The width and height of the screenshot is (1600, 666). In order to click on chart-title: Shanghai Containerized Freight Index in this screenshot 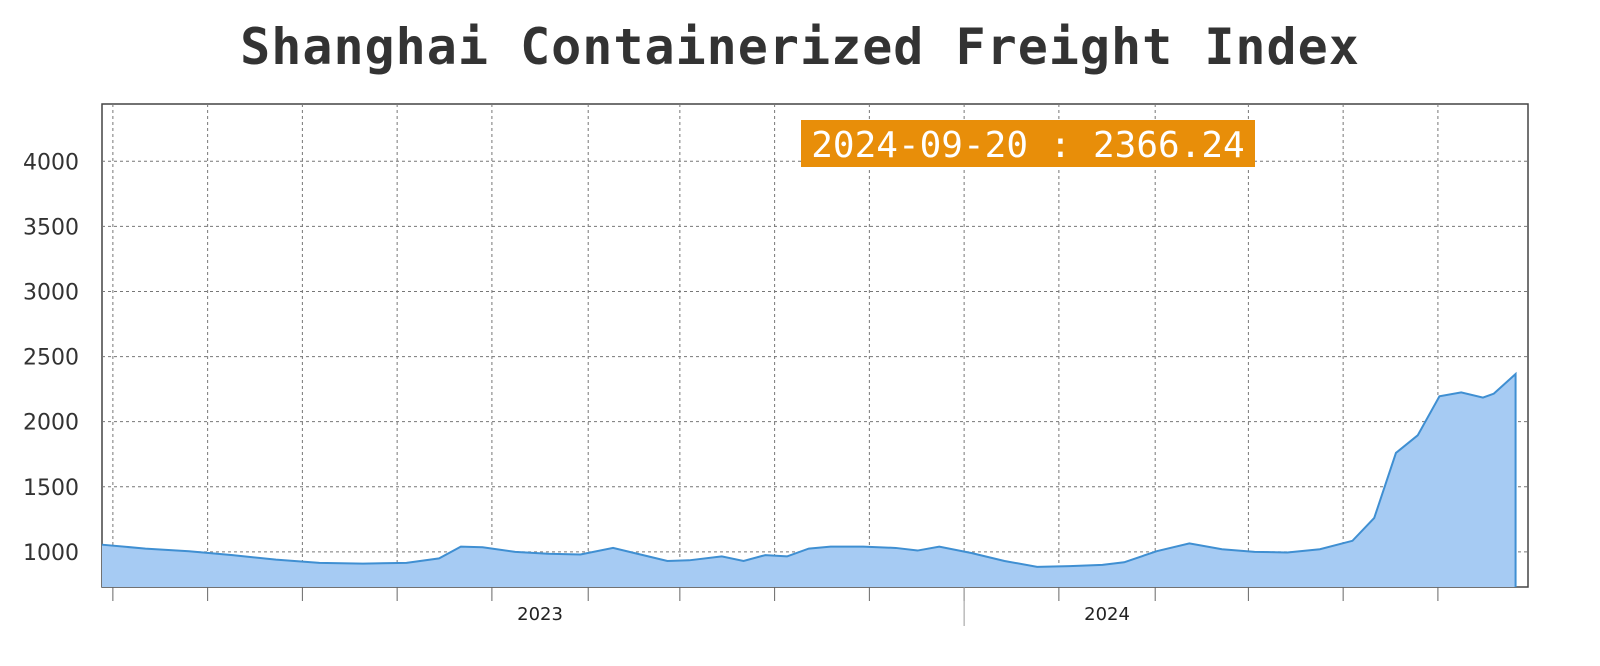, I will do `click(800, 47)`.